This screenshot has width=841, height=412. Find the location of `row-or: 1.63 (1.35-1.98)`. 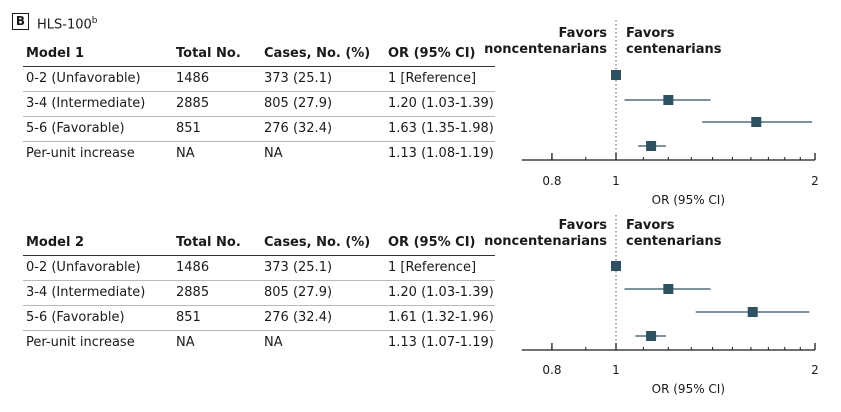

row-or: 1.63 (1.35-1.98) is located at coordinates (441, 128).